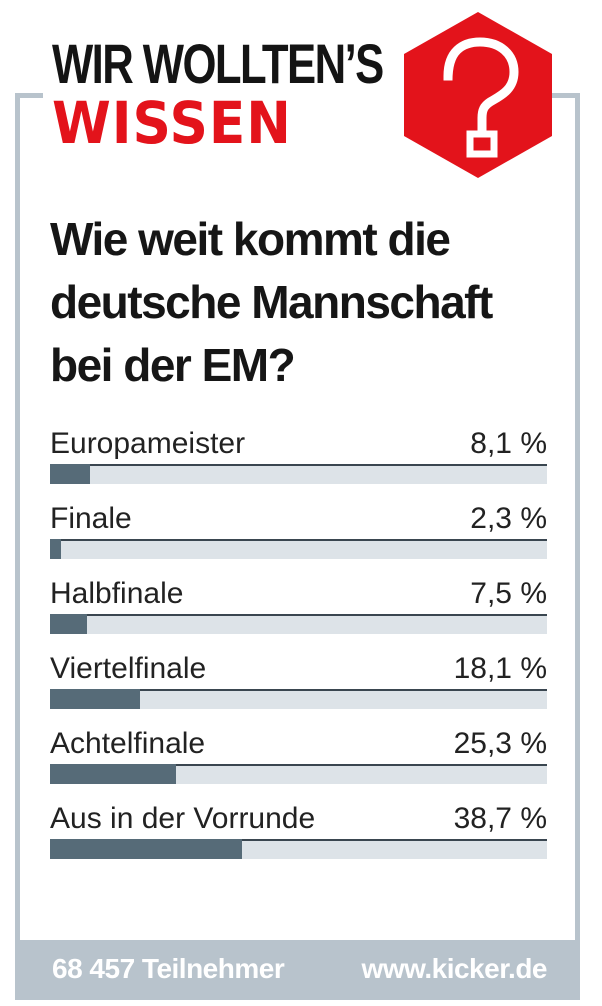 This screenshot has height=1006, width=602. I want to click on bar-row-finale: Finale 2,3 %, so click(298, 532).